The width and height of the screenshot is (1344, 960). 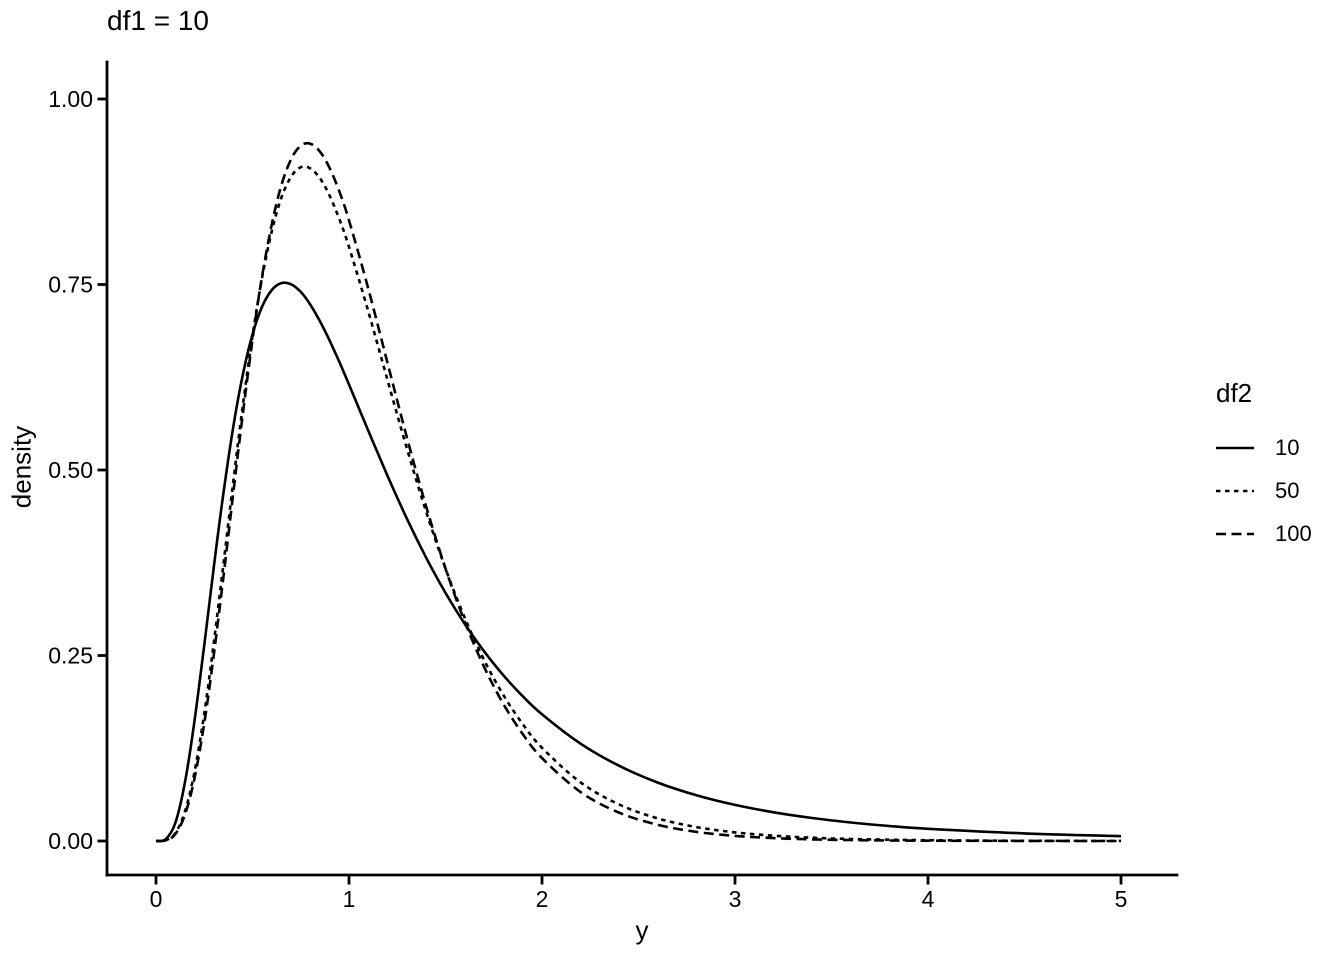 What do you see at coordinates (349, 899) in the screenshot?
I see `x-tick-label: 1` at bounding box center [349, 899].